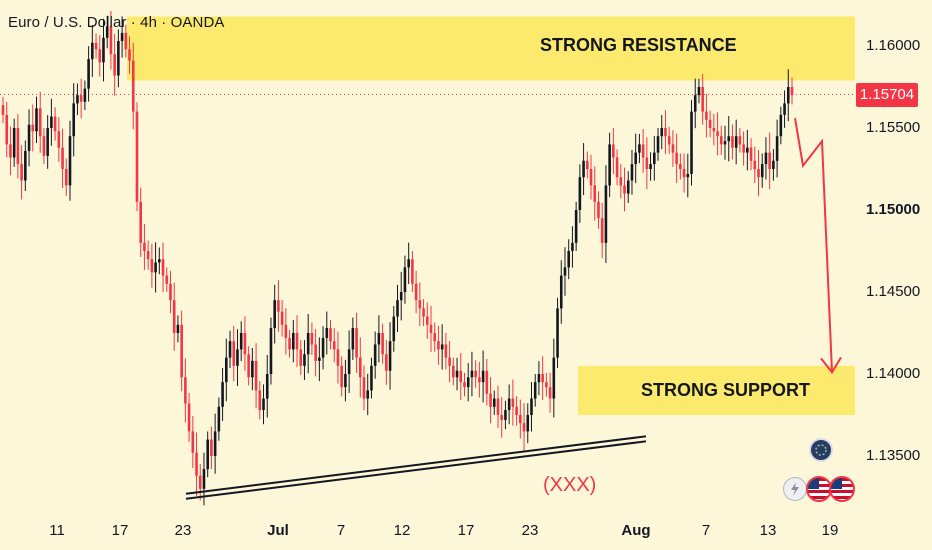 Image resolution: width=932 pixels, height=550 pixels. I want to click on time-axis-label: 12, so click(402, 530).